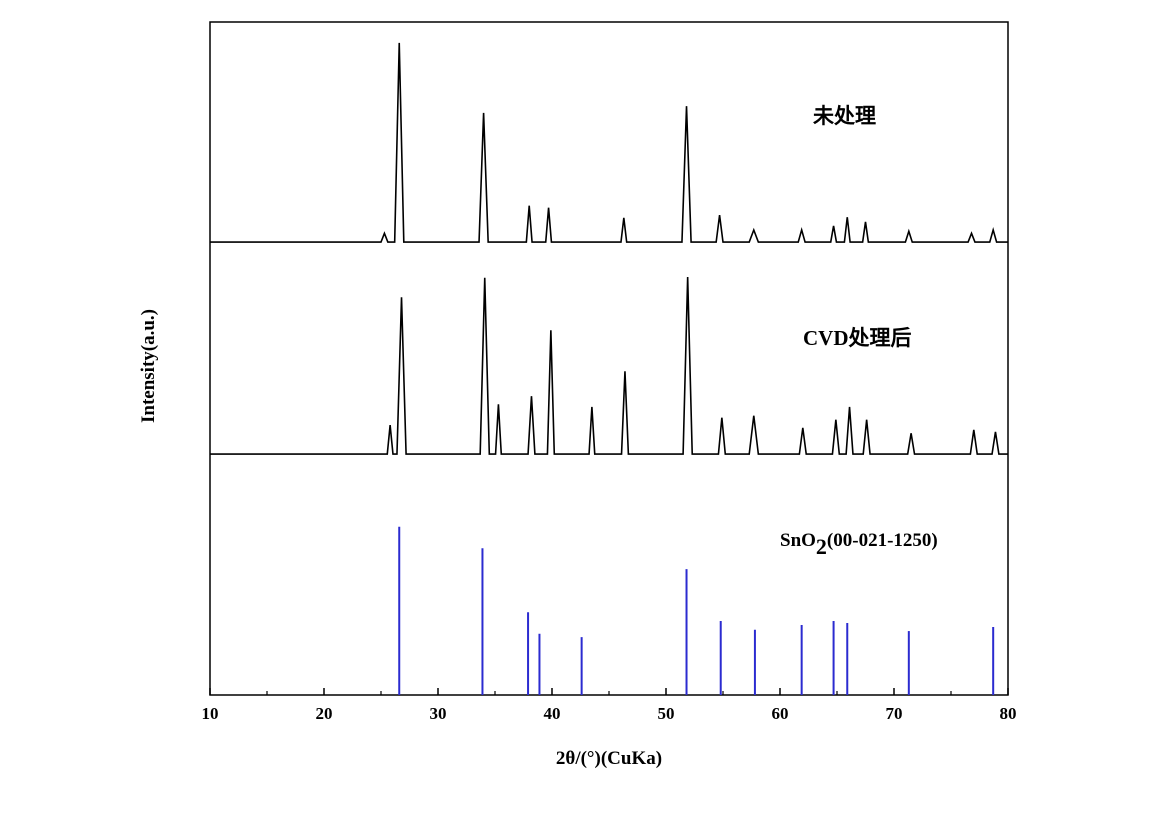  What do you see at coordinates (798, 540) in the screenshot?
I see `annotation-part: SnO` at bounding box center [798, 540].